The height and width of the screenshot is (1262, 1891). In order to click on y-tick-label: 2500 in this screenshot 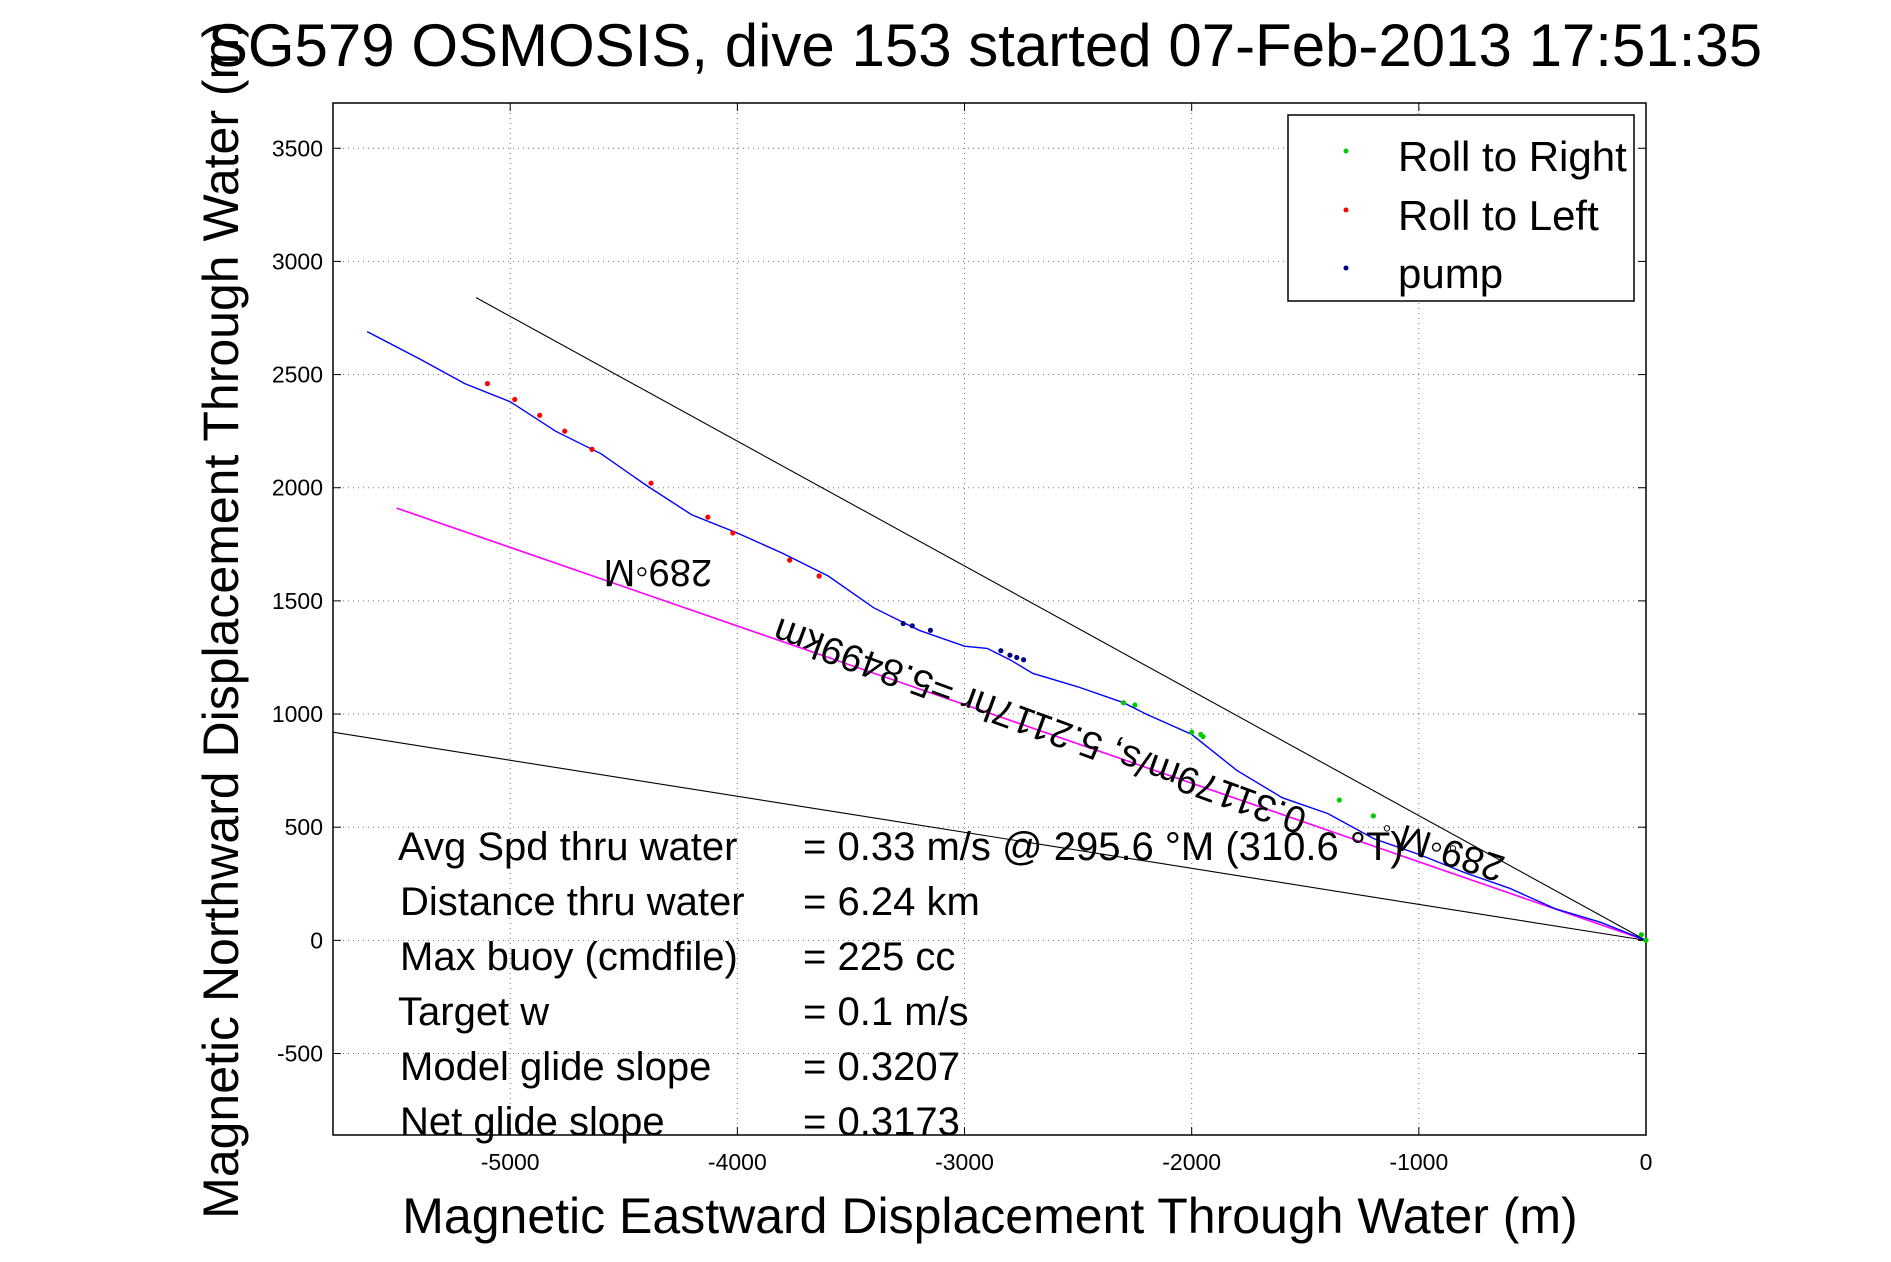, I will do `click(297, 375)`.